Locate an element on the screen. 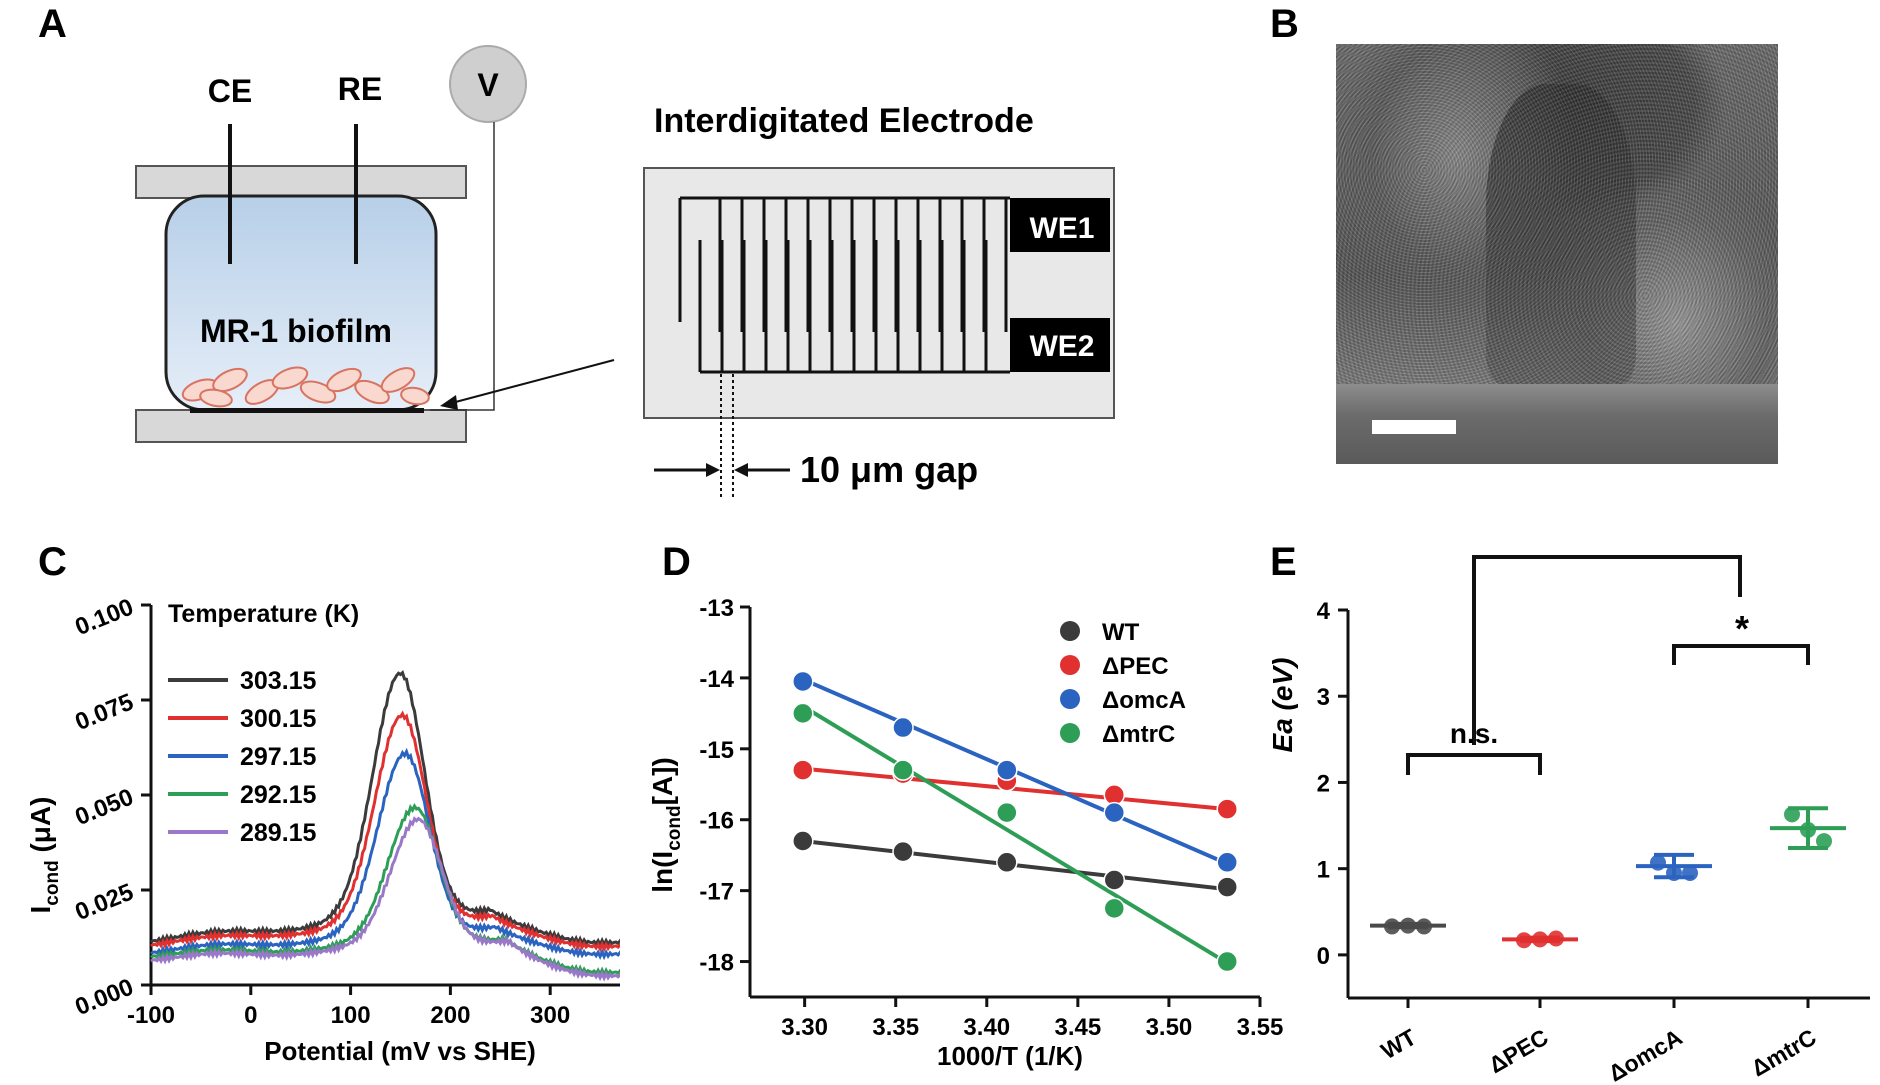 The image size is (1880, 1085). sem-valley is located at coordinates (1561, 234).